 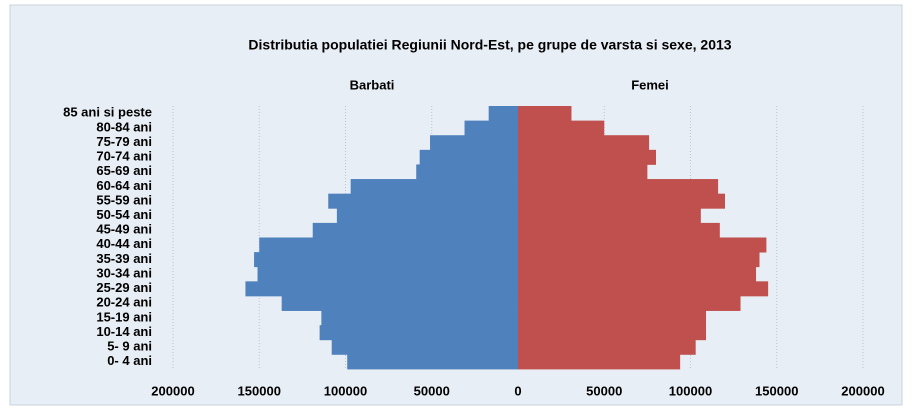 What do you see at coordinates (124, 316) in the screenshot?
I see `y-tick-label: 15-19 ani` at bounding box center [124, 316].